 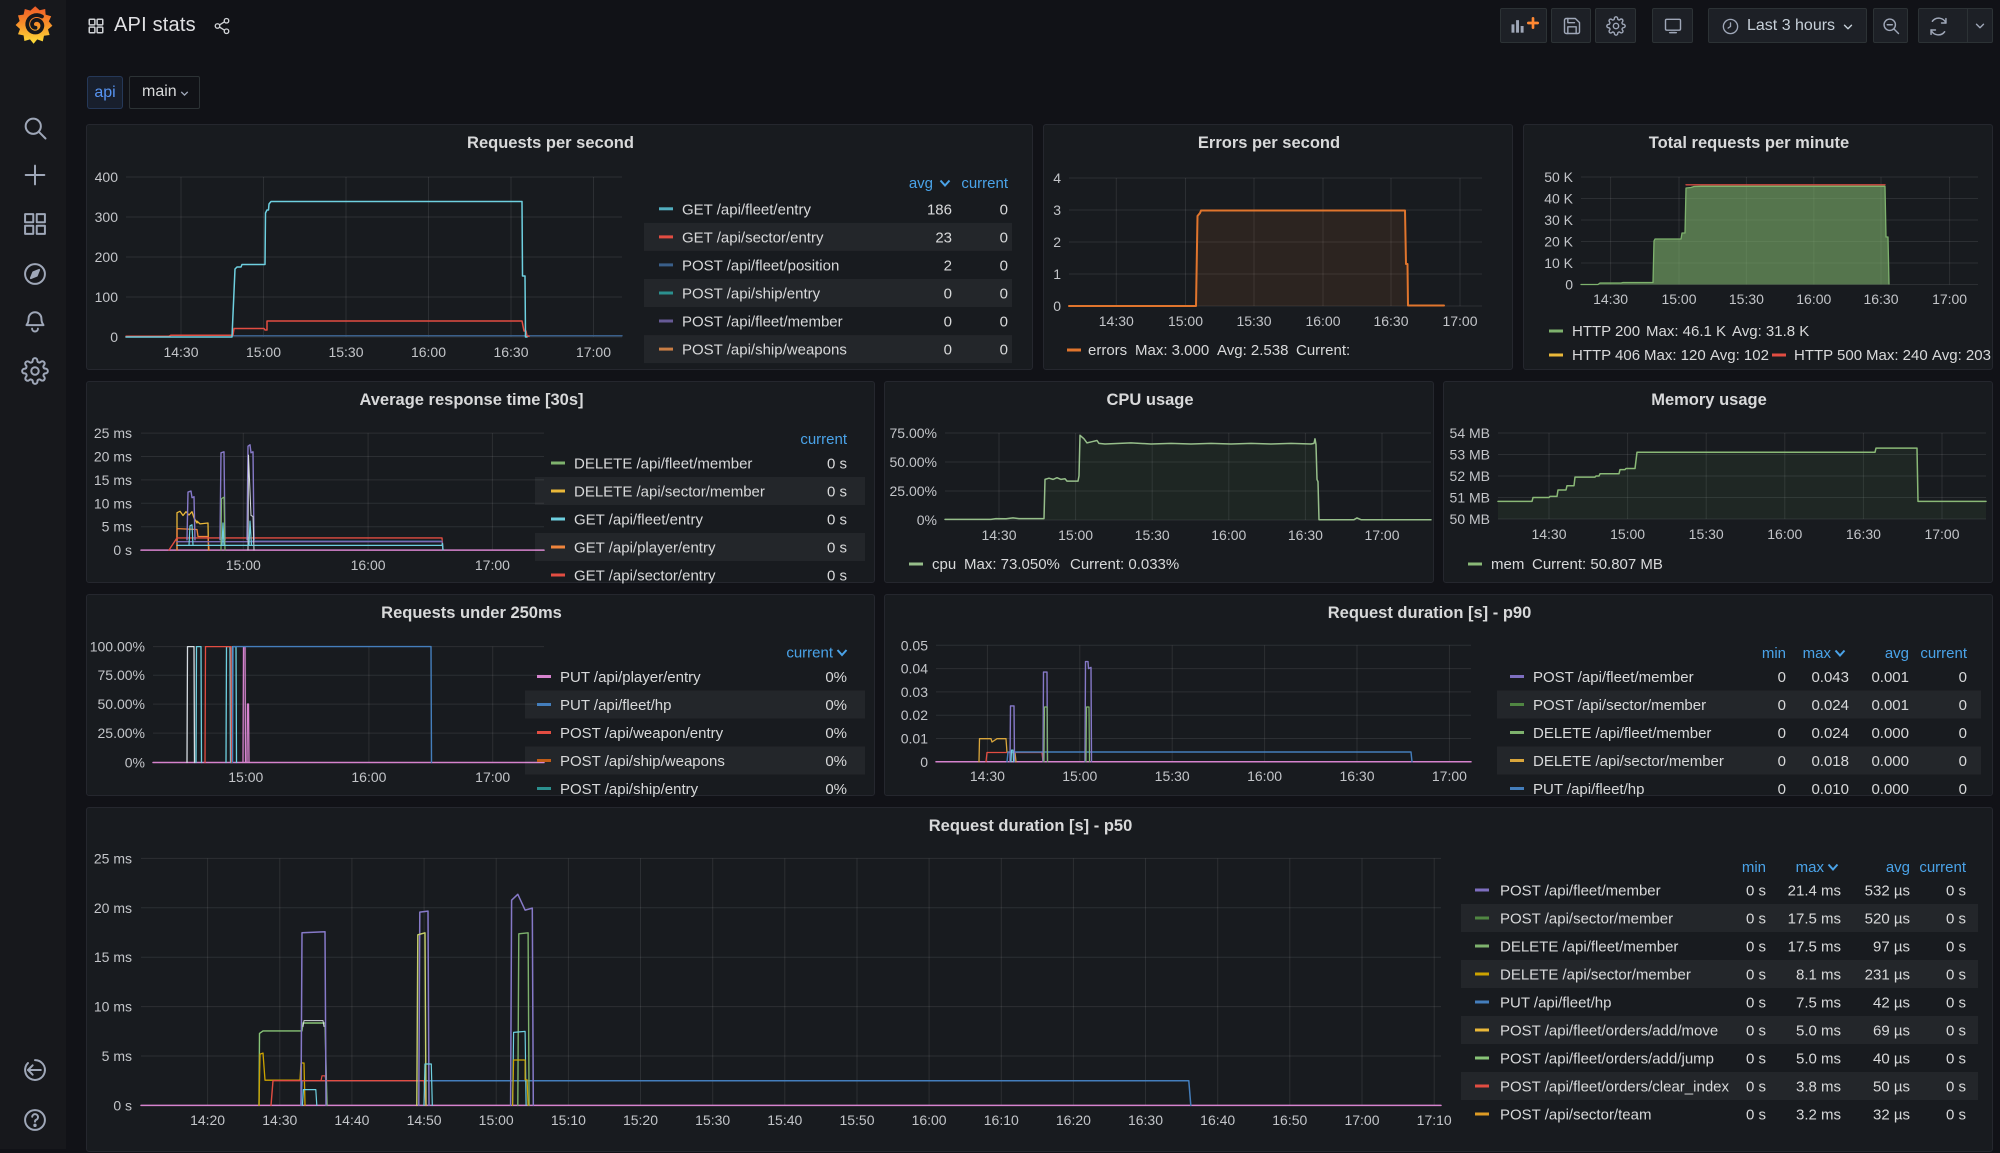 What do you see at coordinates (471, 400) in the screenshot?
I see `svg-text: Average response time [30s]` at bounding box center [471, 400].